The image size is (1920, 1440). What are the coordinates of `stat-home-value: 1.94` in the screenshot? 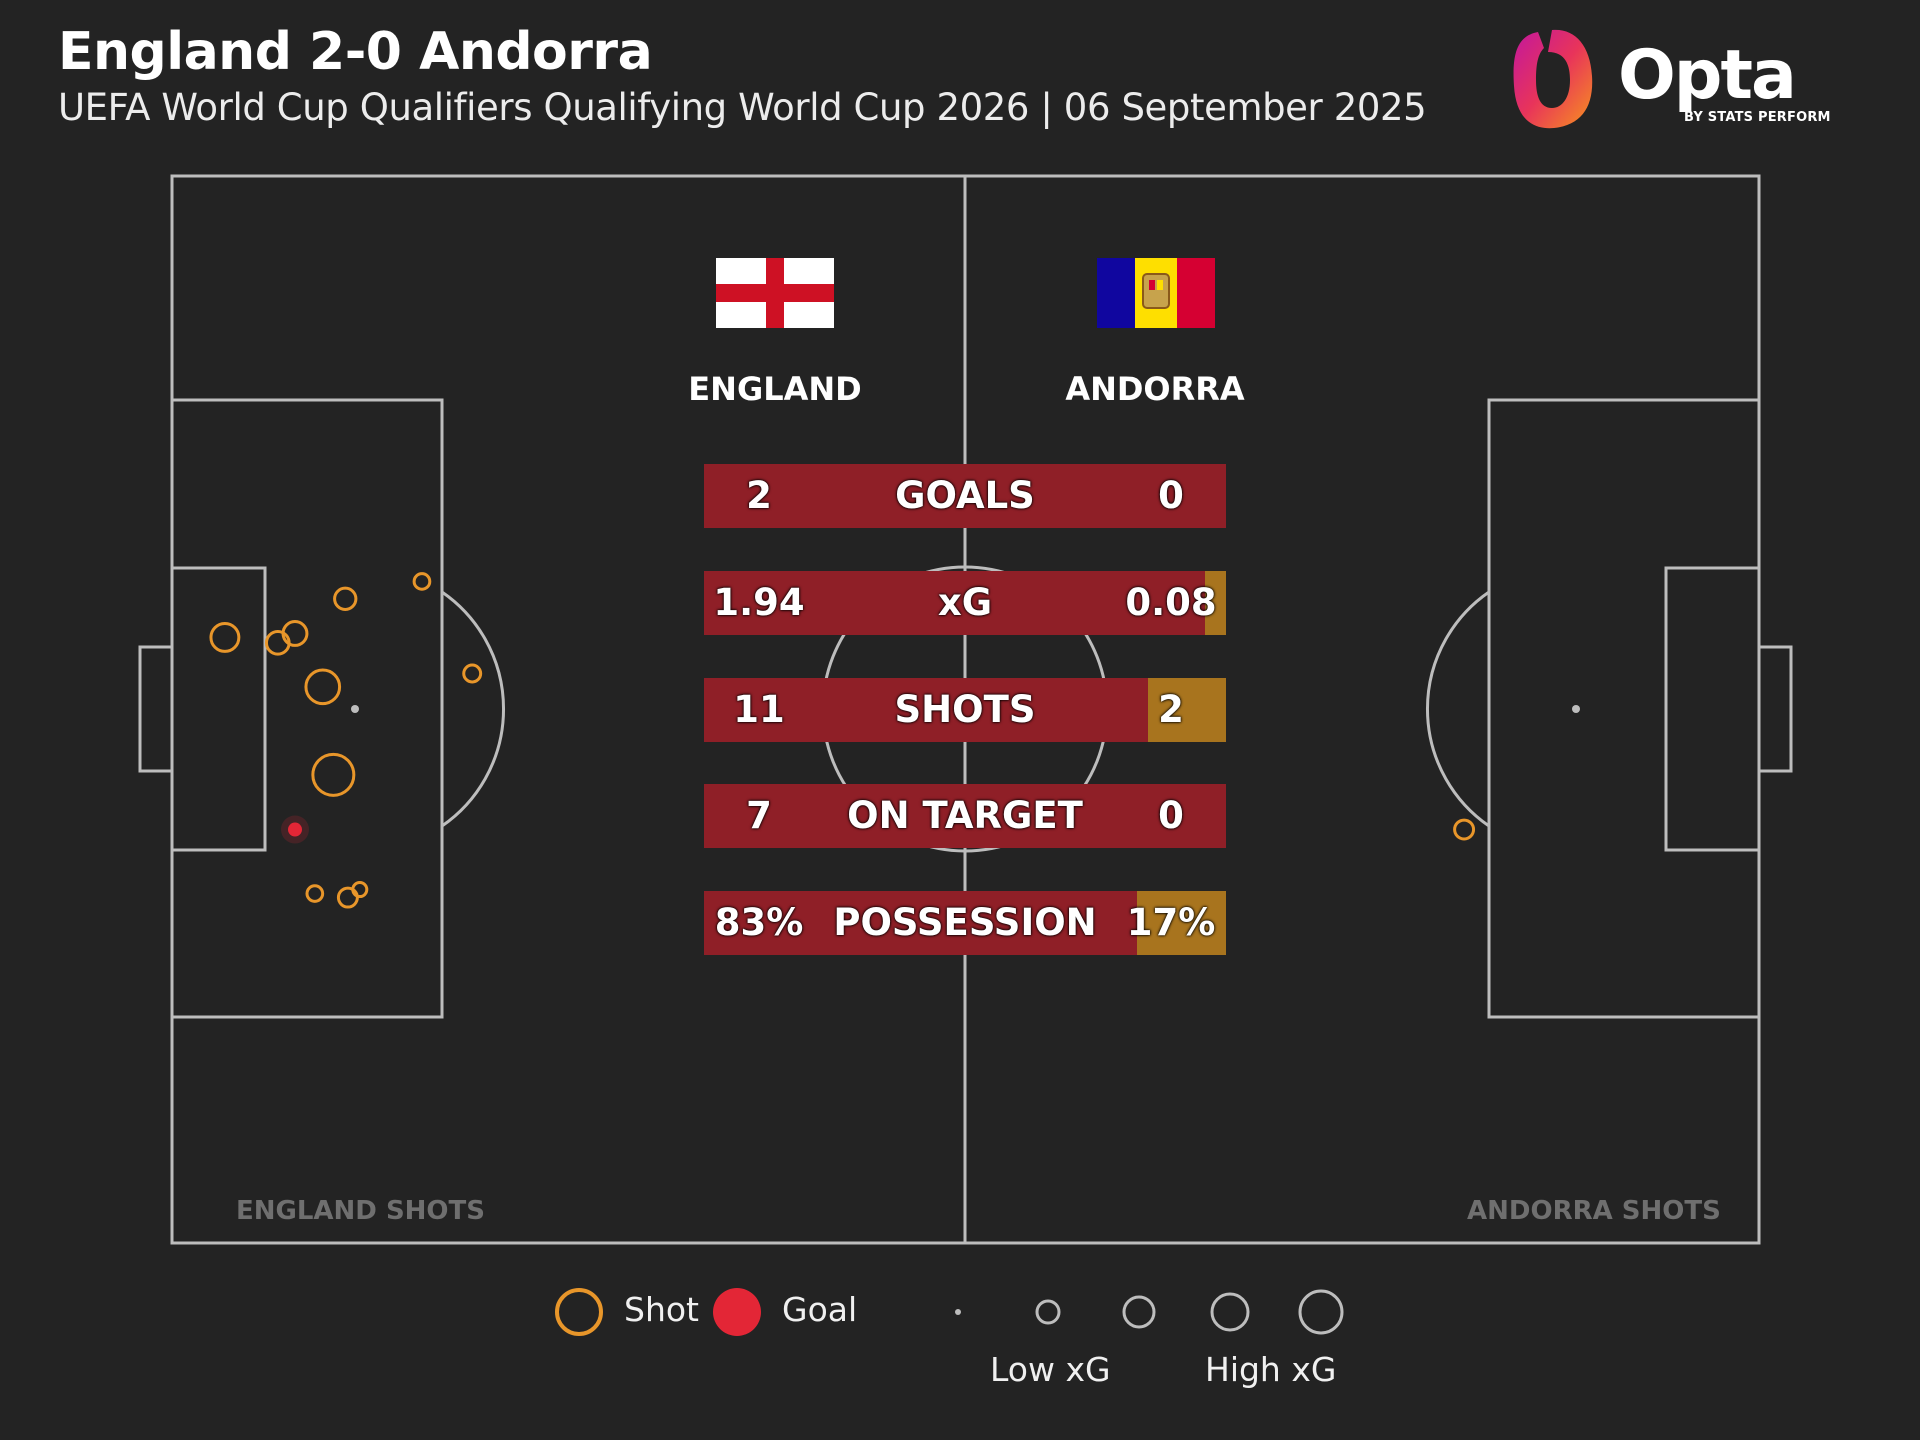 It's located at (759, 602).